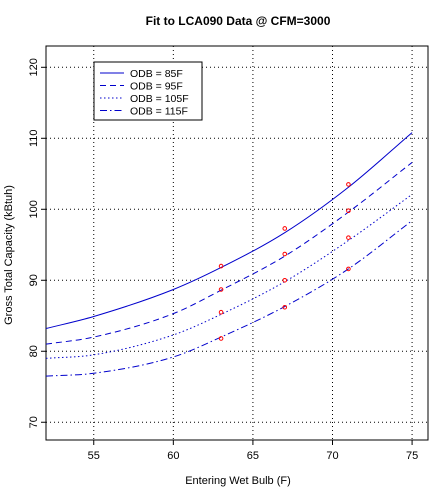 Image resolution: width=430 pixels, height=498 pixels. I want to click on x-tick-label: 65, so click(253, 456).